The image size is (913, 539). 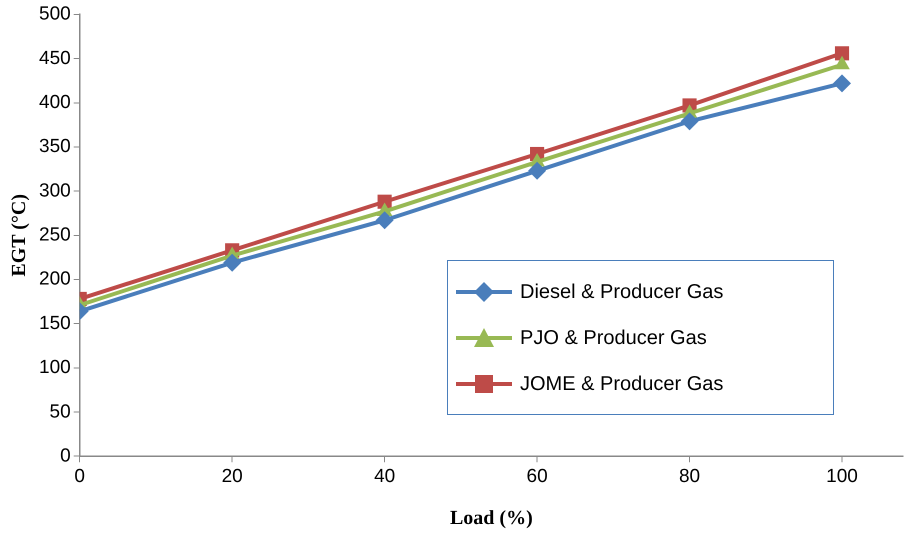 I want to click on legend-label: JOME & Producer Gas, so click(x=622, y=384).